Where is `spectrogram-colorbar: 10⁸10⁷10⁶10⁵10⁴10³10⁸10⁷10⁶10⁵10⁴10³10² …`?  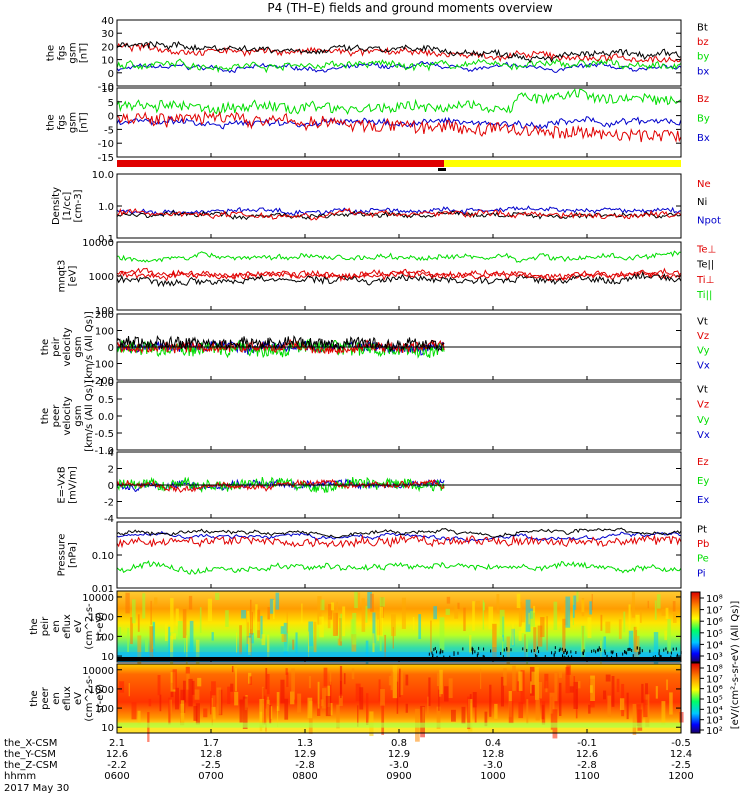
spectrogram-colorbar: 10⁸10⁷10⁶10⁵10⁴10³10⁸10⁷10⁶10⁵10⁴10³10² … is located at coordinates (715, 664).